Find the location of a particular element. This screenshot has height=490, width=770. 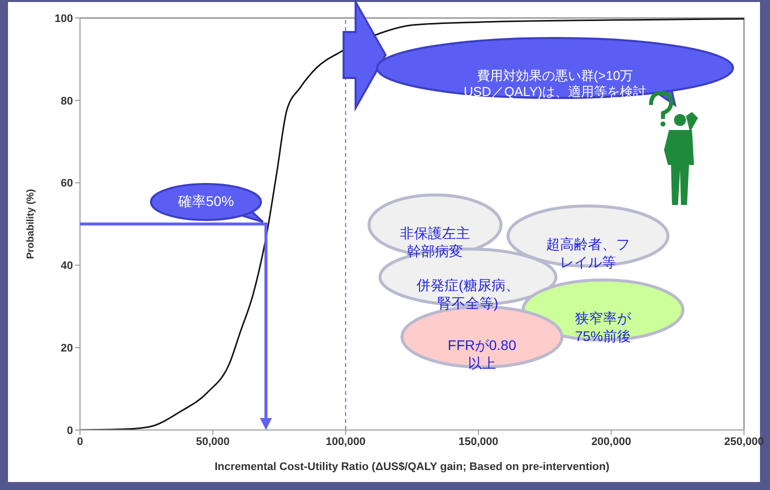

annotation: 非保護左主幹部病変 is located at coordinates (435, 242).